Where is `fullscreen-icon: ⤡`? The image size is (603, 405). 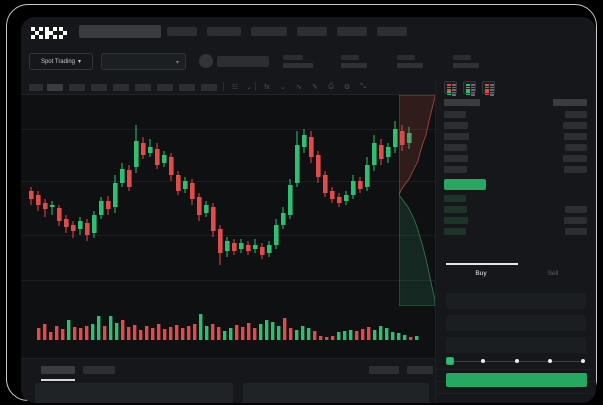
fullscreen-icon: ⤡ is located at coordinates (363, 86).